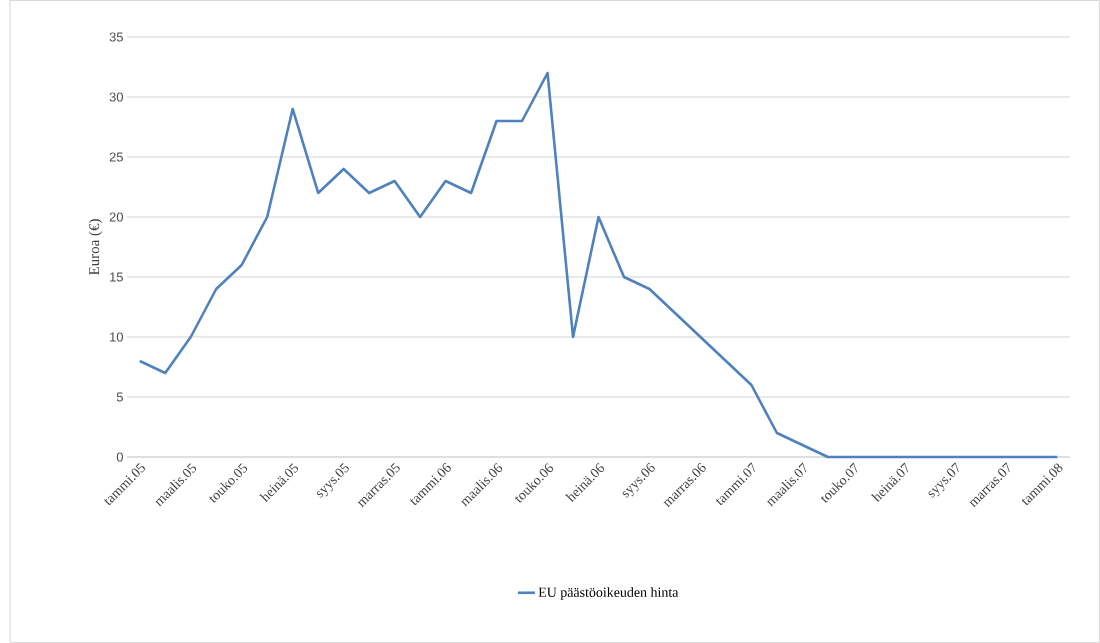 This screenshot has width=1100, height=643. Describe the element at coordinates (95, 247) in the screenshot. I see `y-axis-title: Euroa (€)` at that location.